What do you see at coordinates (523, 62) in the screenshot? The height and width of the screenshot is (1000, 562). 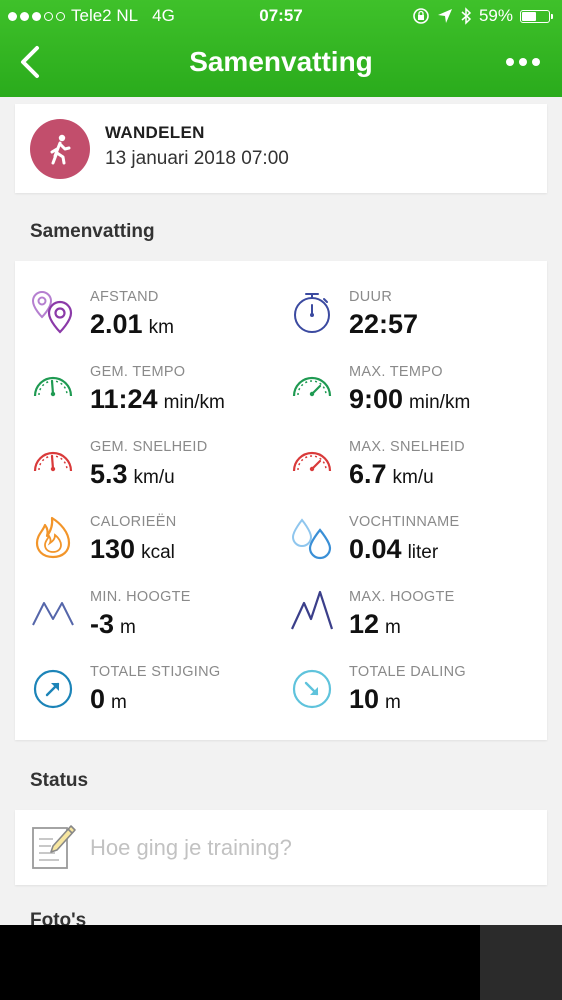 I see `more-options-button` at bounding box center [523, 62].